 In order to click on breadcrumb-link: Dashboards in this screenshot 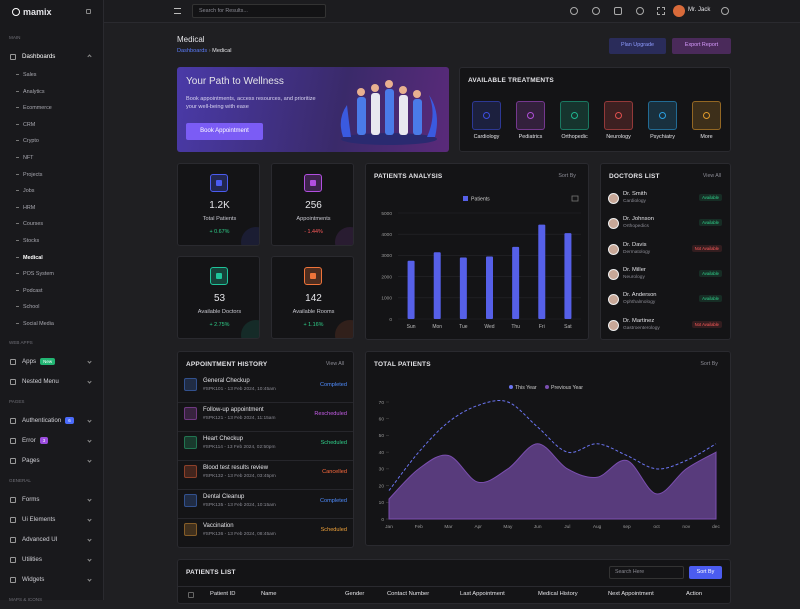, I will do `click(192, 51)`.